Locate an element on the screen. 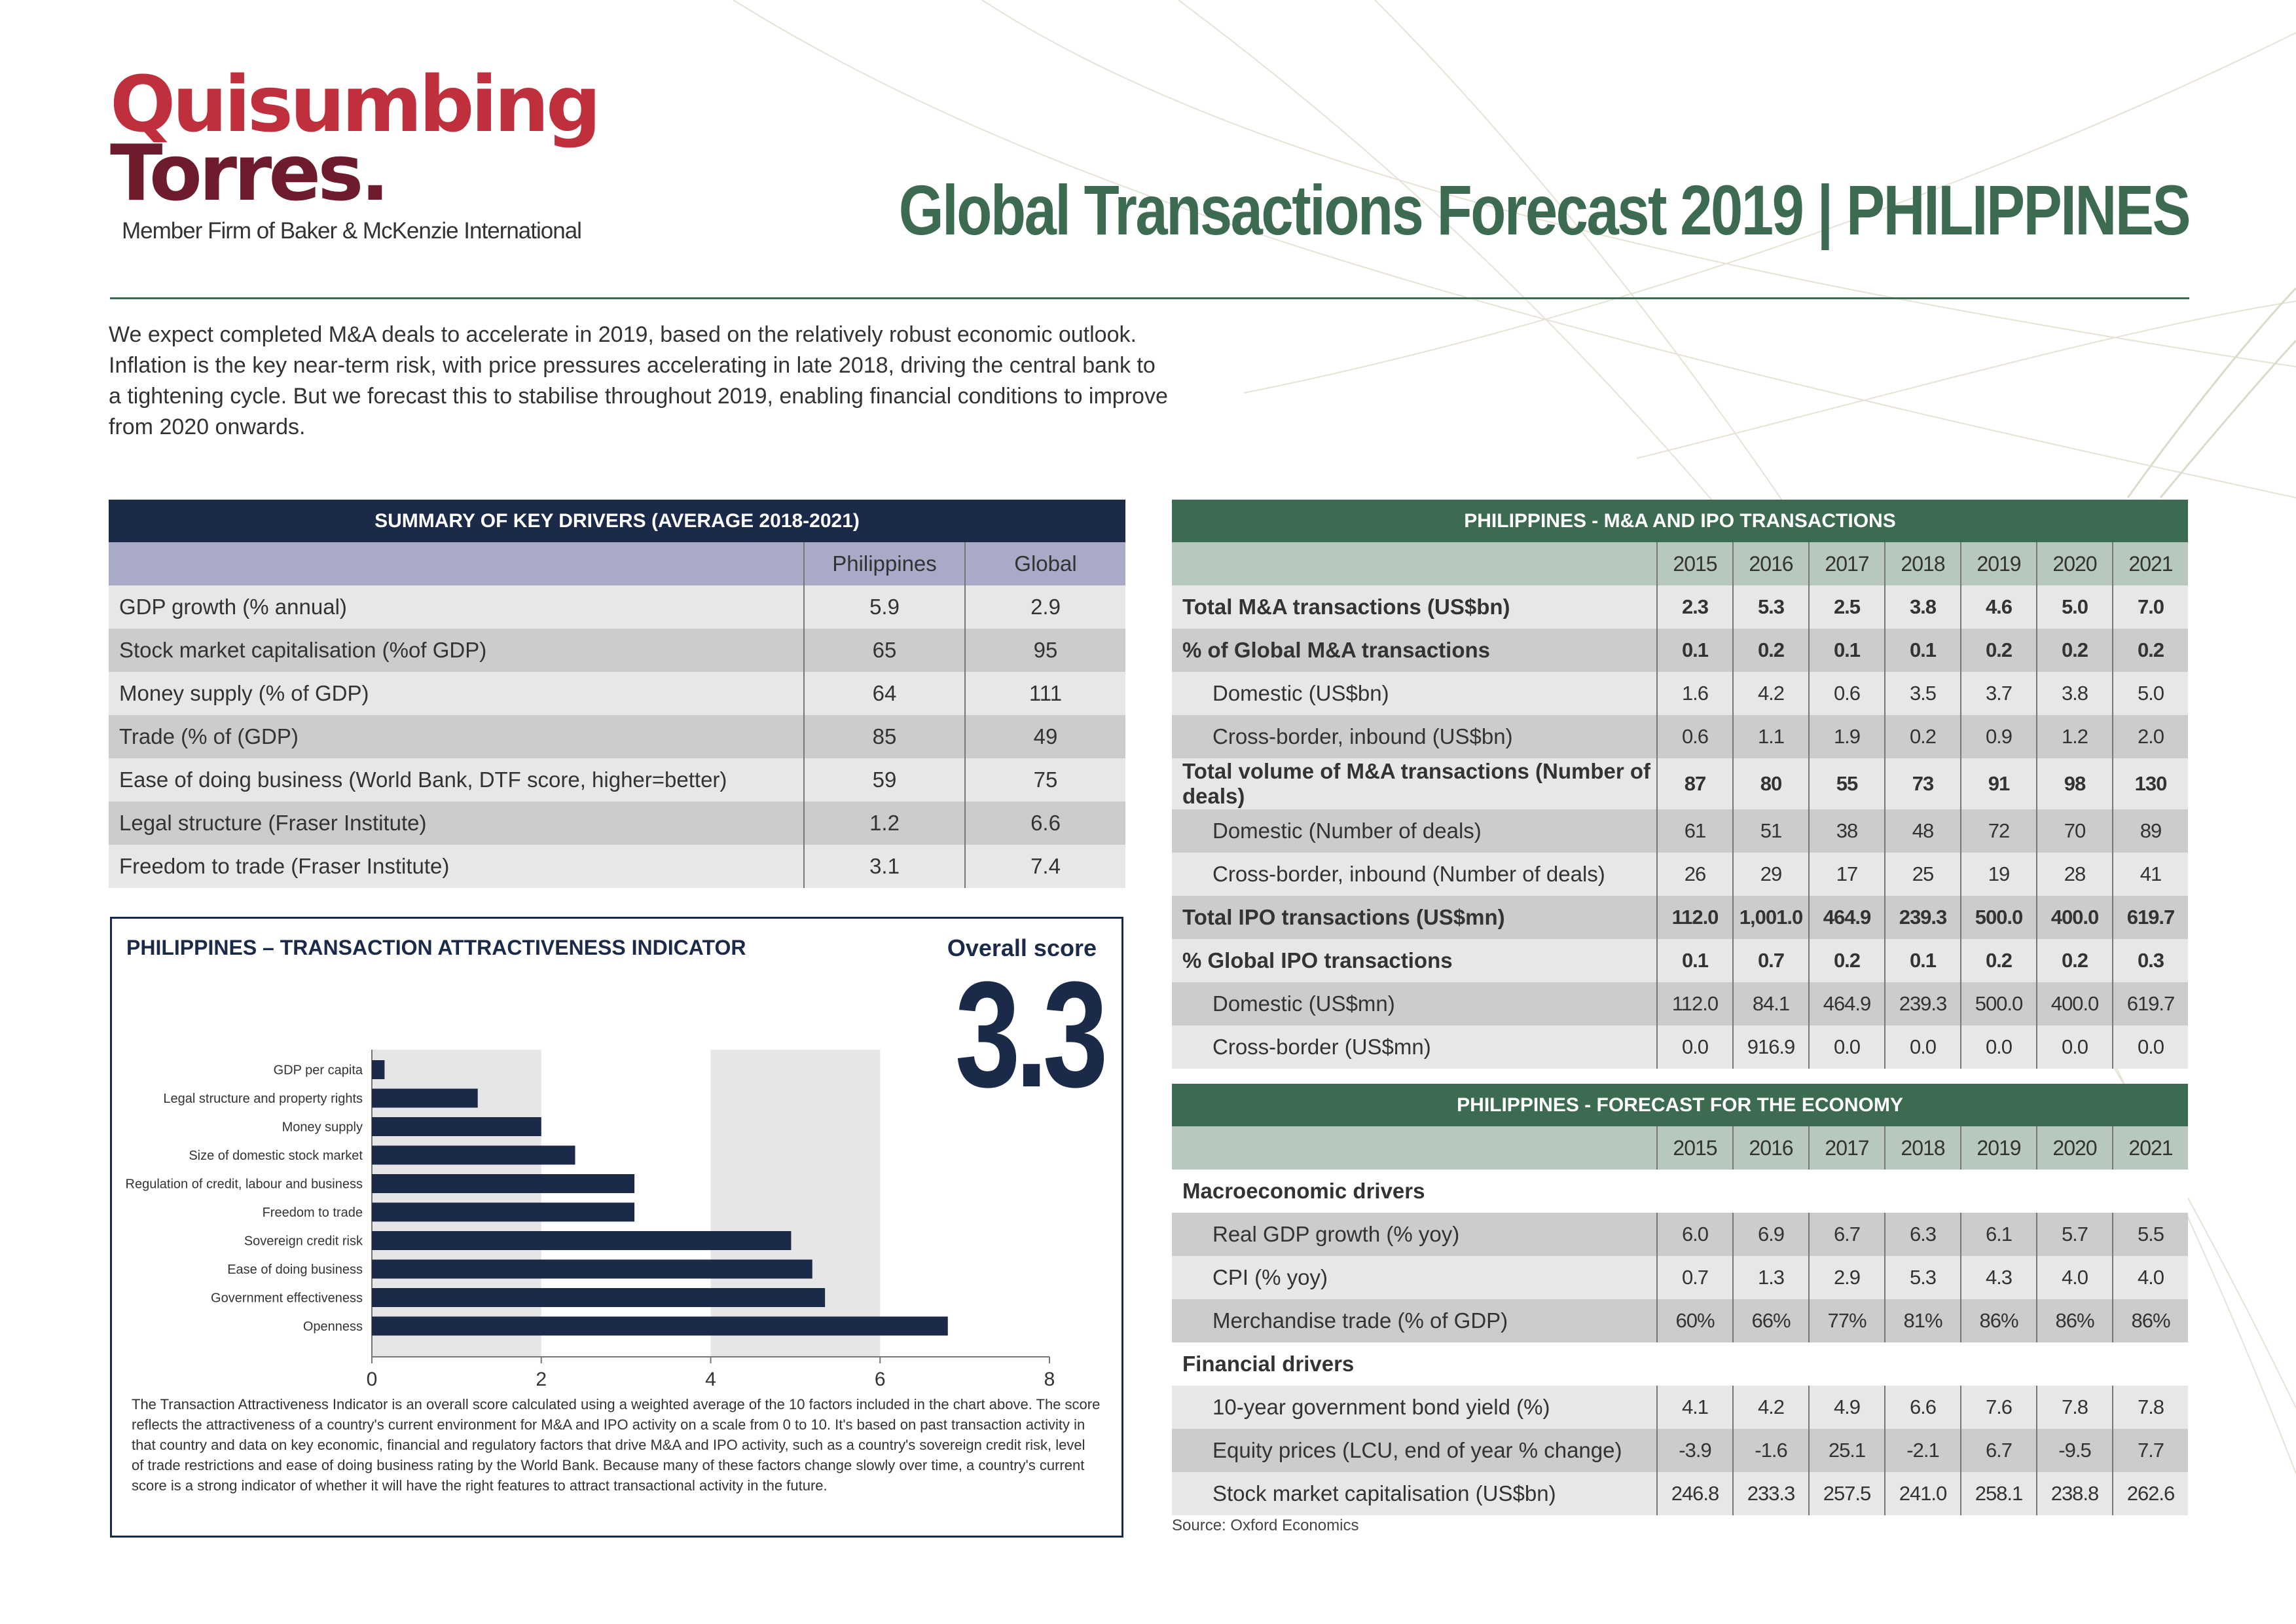  ma-ipo-row-label: Domestic (Number of deals) is located at coordinates (1414, 831).